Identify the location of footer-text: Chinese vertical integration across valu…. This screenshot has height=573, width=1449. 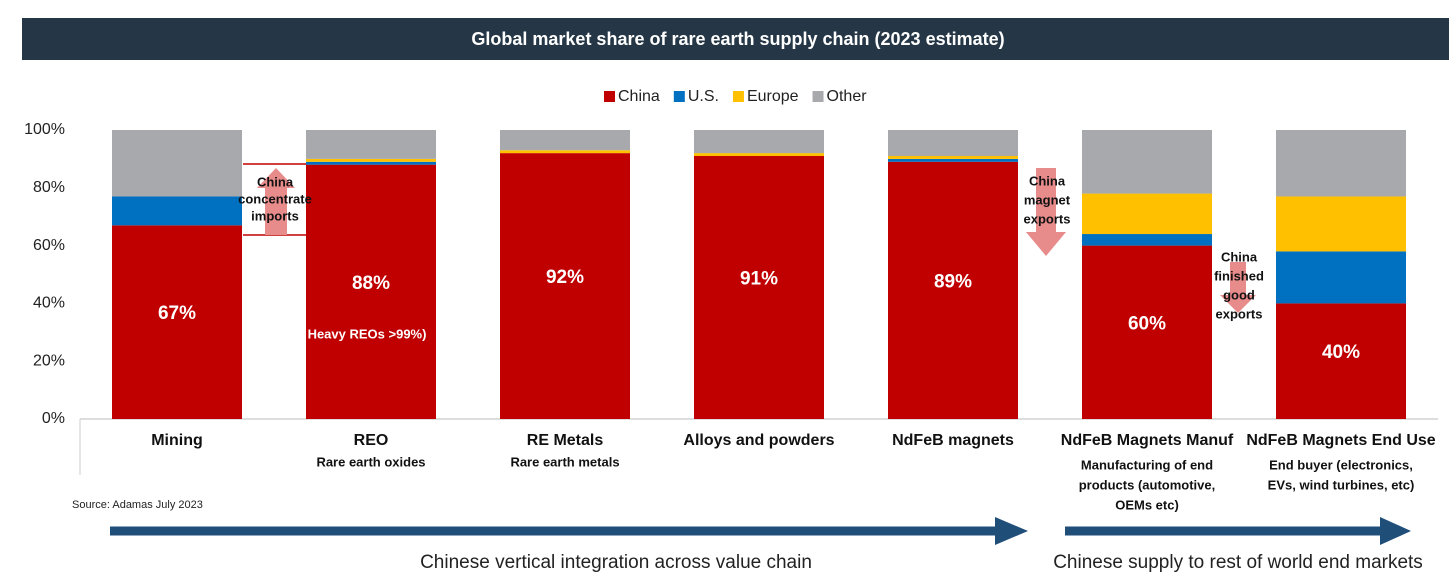
(616, 562).